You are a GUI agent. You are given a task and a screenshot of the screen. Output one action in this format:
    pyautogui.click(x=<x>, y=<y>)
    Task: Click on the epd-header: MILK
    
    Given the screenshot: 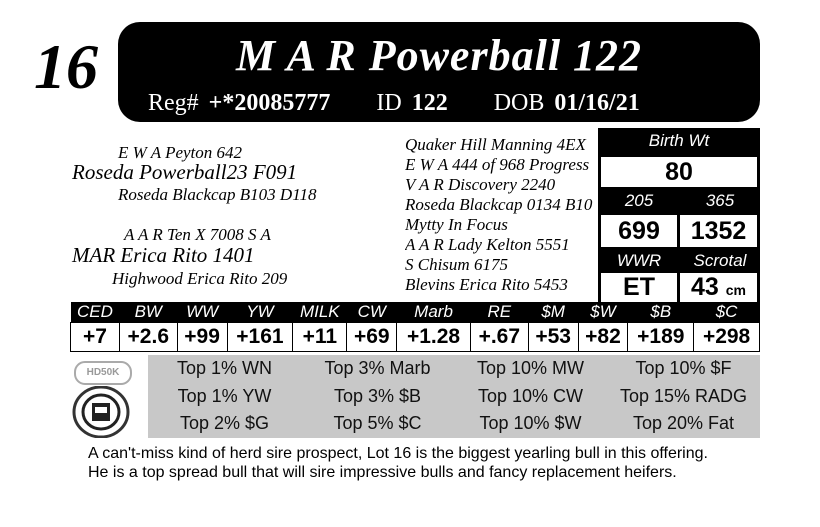 What is the action you would take?
    pyautogui.click(x=319, y=312)
    